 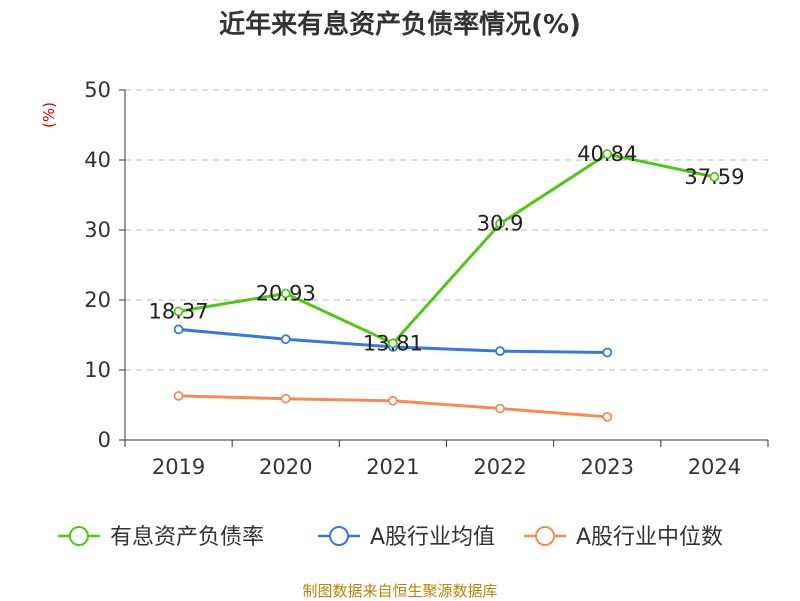 What do you see at coordinates (187, 537) in the screenshot?
I see `legend-label: 有息资产负债率` at bounding box center [187, 537].